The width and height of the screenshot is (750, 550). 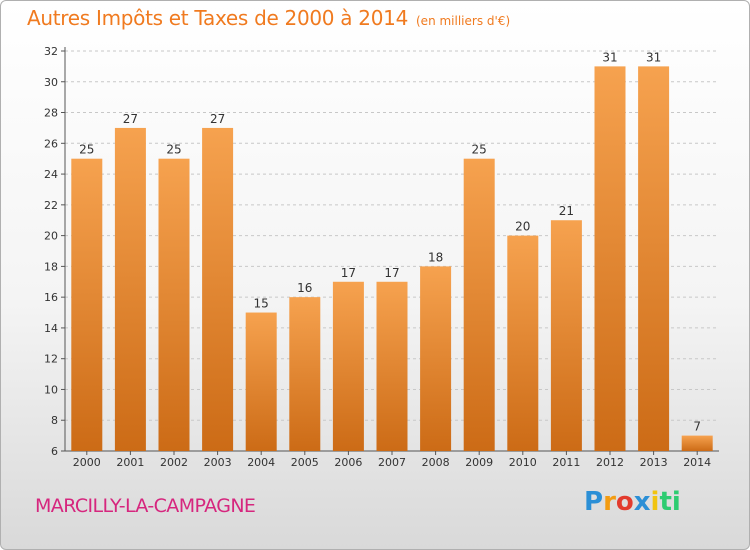 I want to click on chart-title-text: Autres Impôts et Taxes de 2000 à 2014, so click(x=217, y=18).